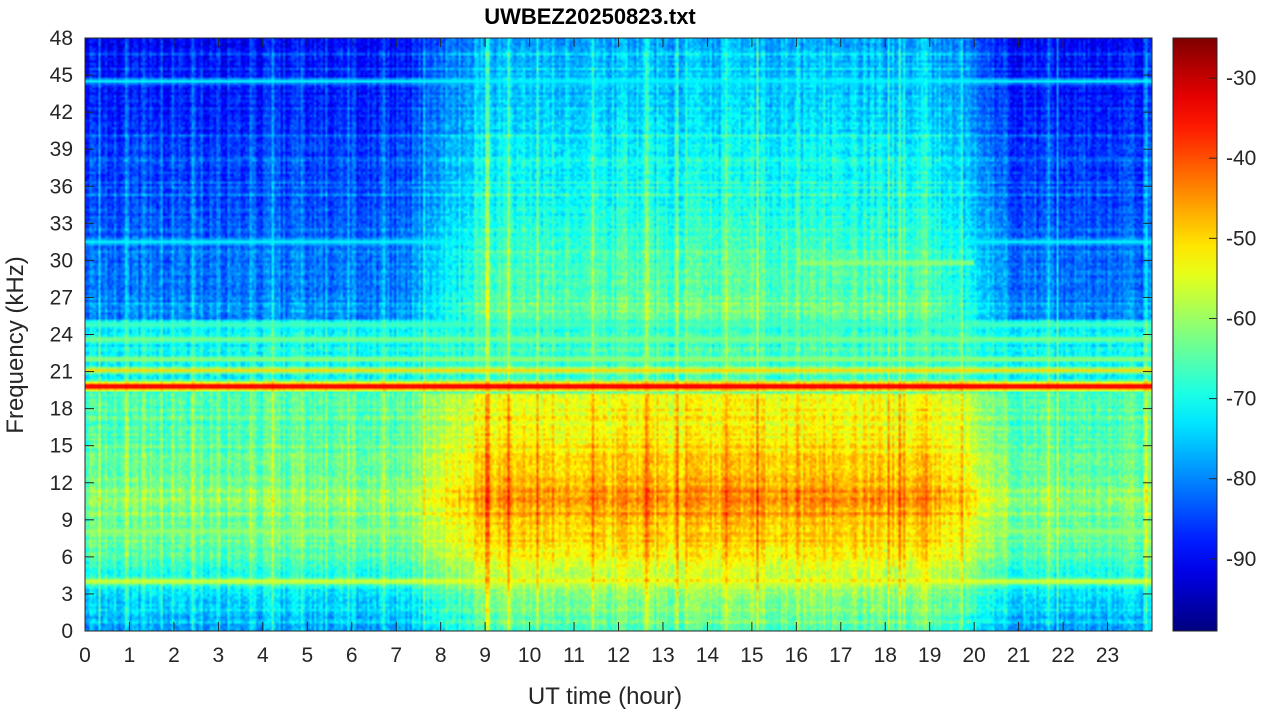 The width and height of the screenshot is (1264, 715). Describe the element at coordinates (1241, 238) in the screenshot. I see `colorbar-tick-label: -50` at that location.